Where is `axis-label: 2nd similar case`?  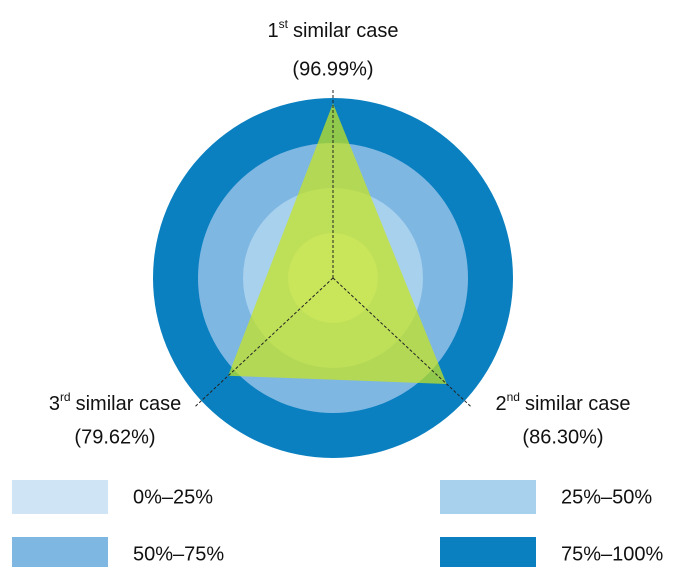 axis-label: 2nd similar case is located at coordinates (562, 402).